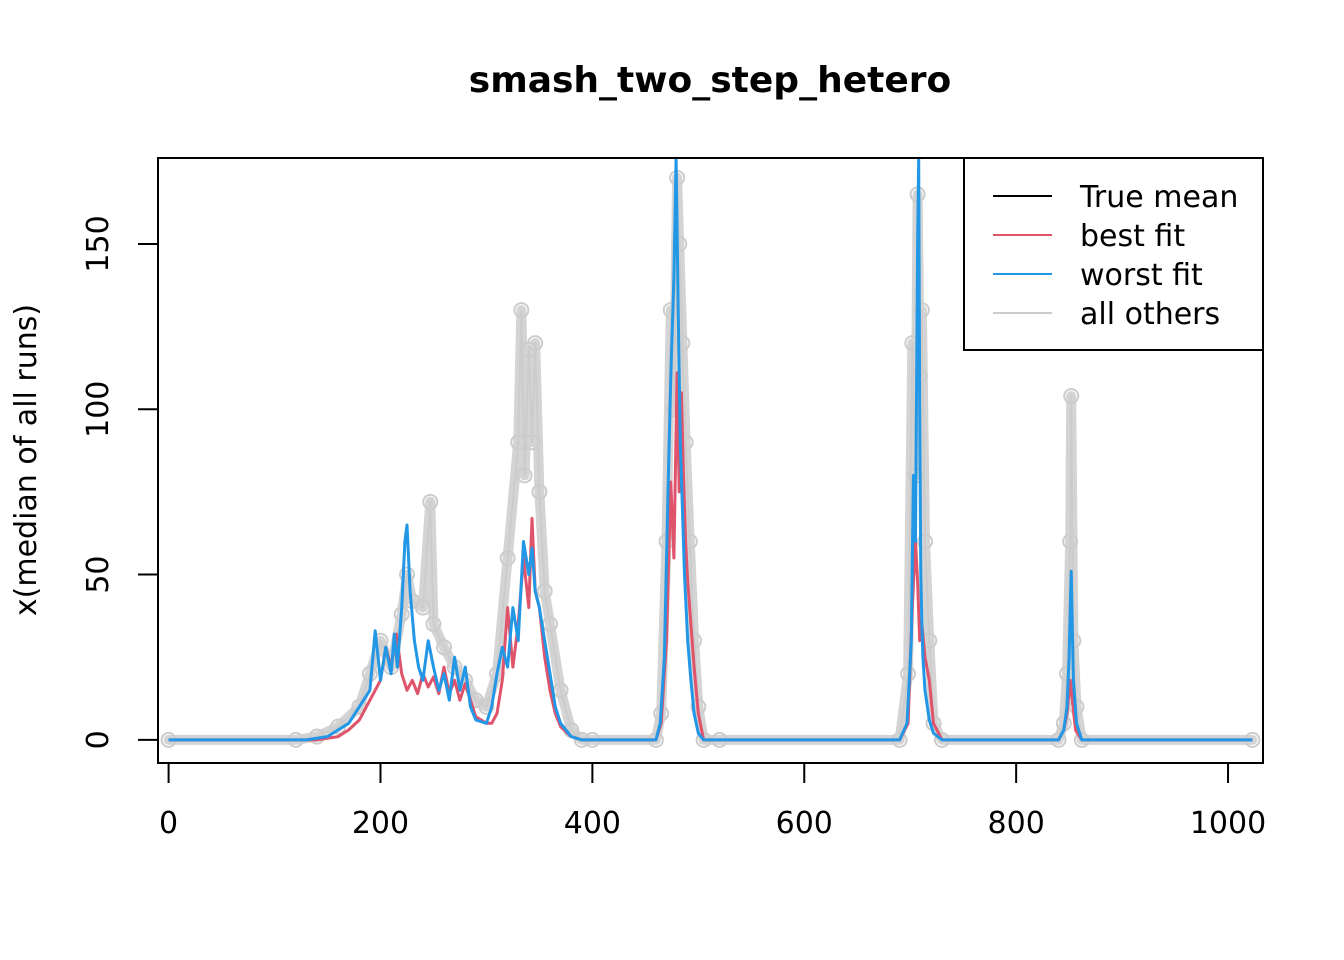 The width and height of the screenshot is (1344, 960). What do you see at coordinates (119, 482) in the screenshot?
I see `y-axis-ticks: 0 50 100 150` at bounding box center [119, 482].